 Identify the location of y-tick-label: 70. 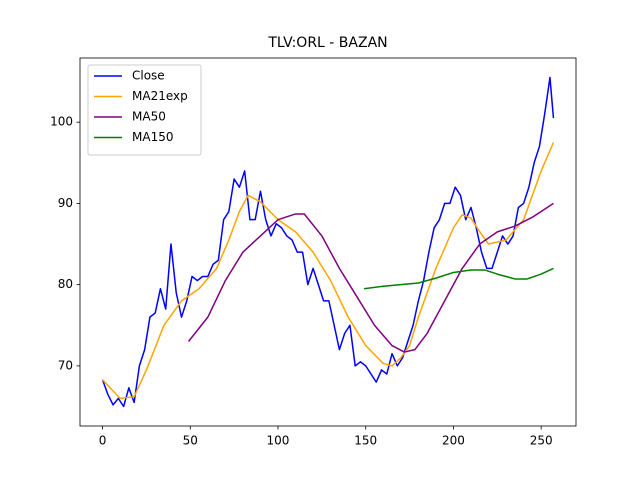
(65, 365).